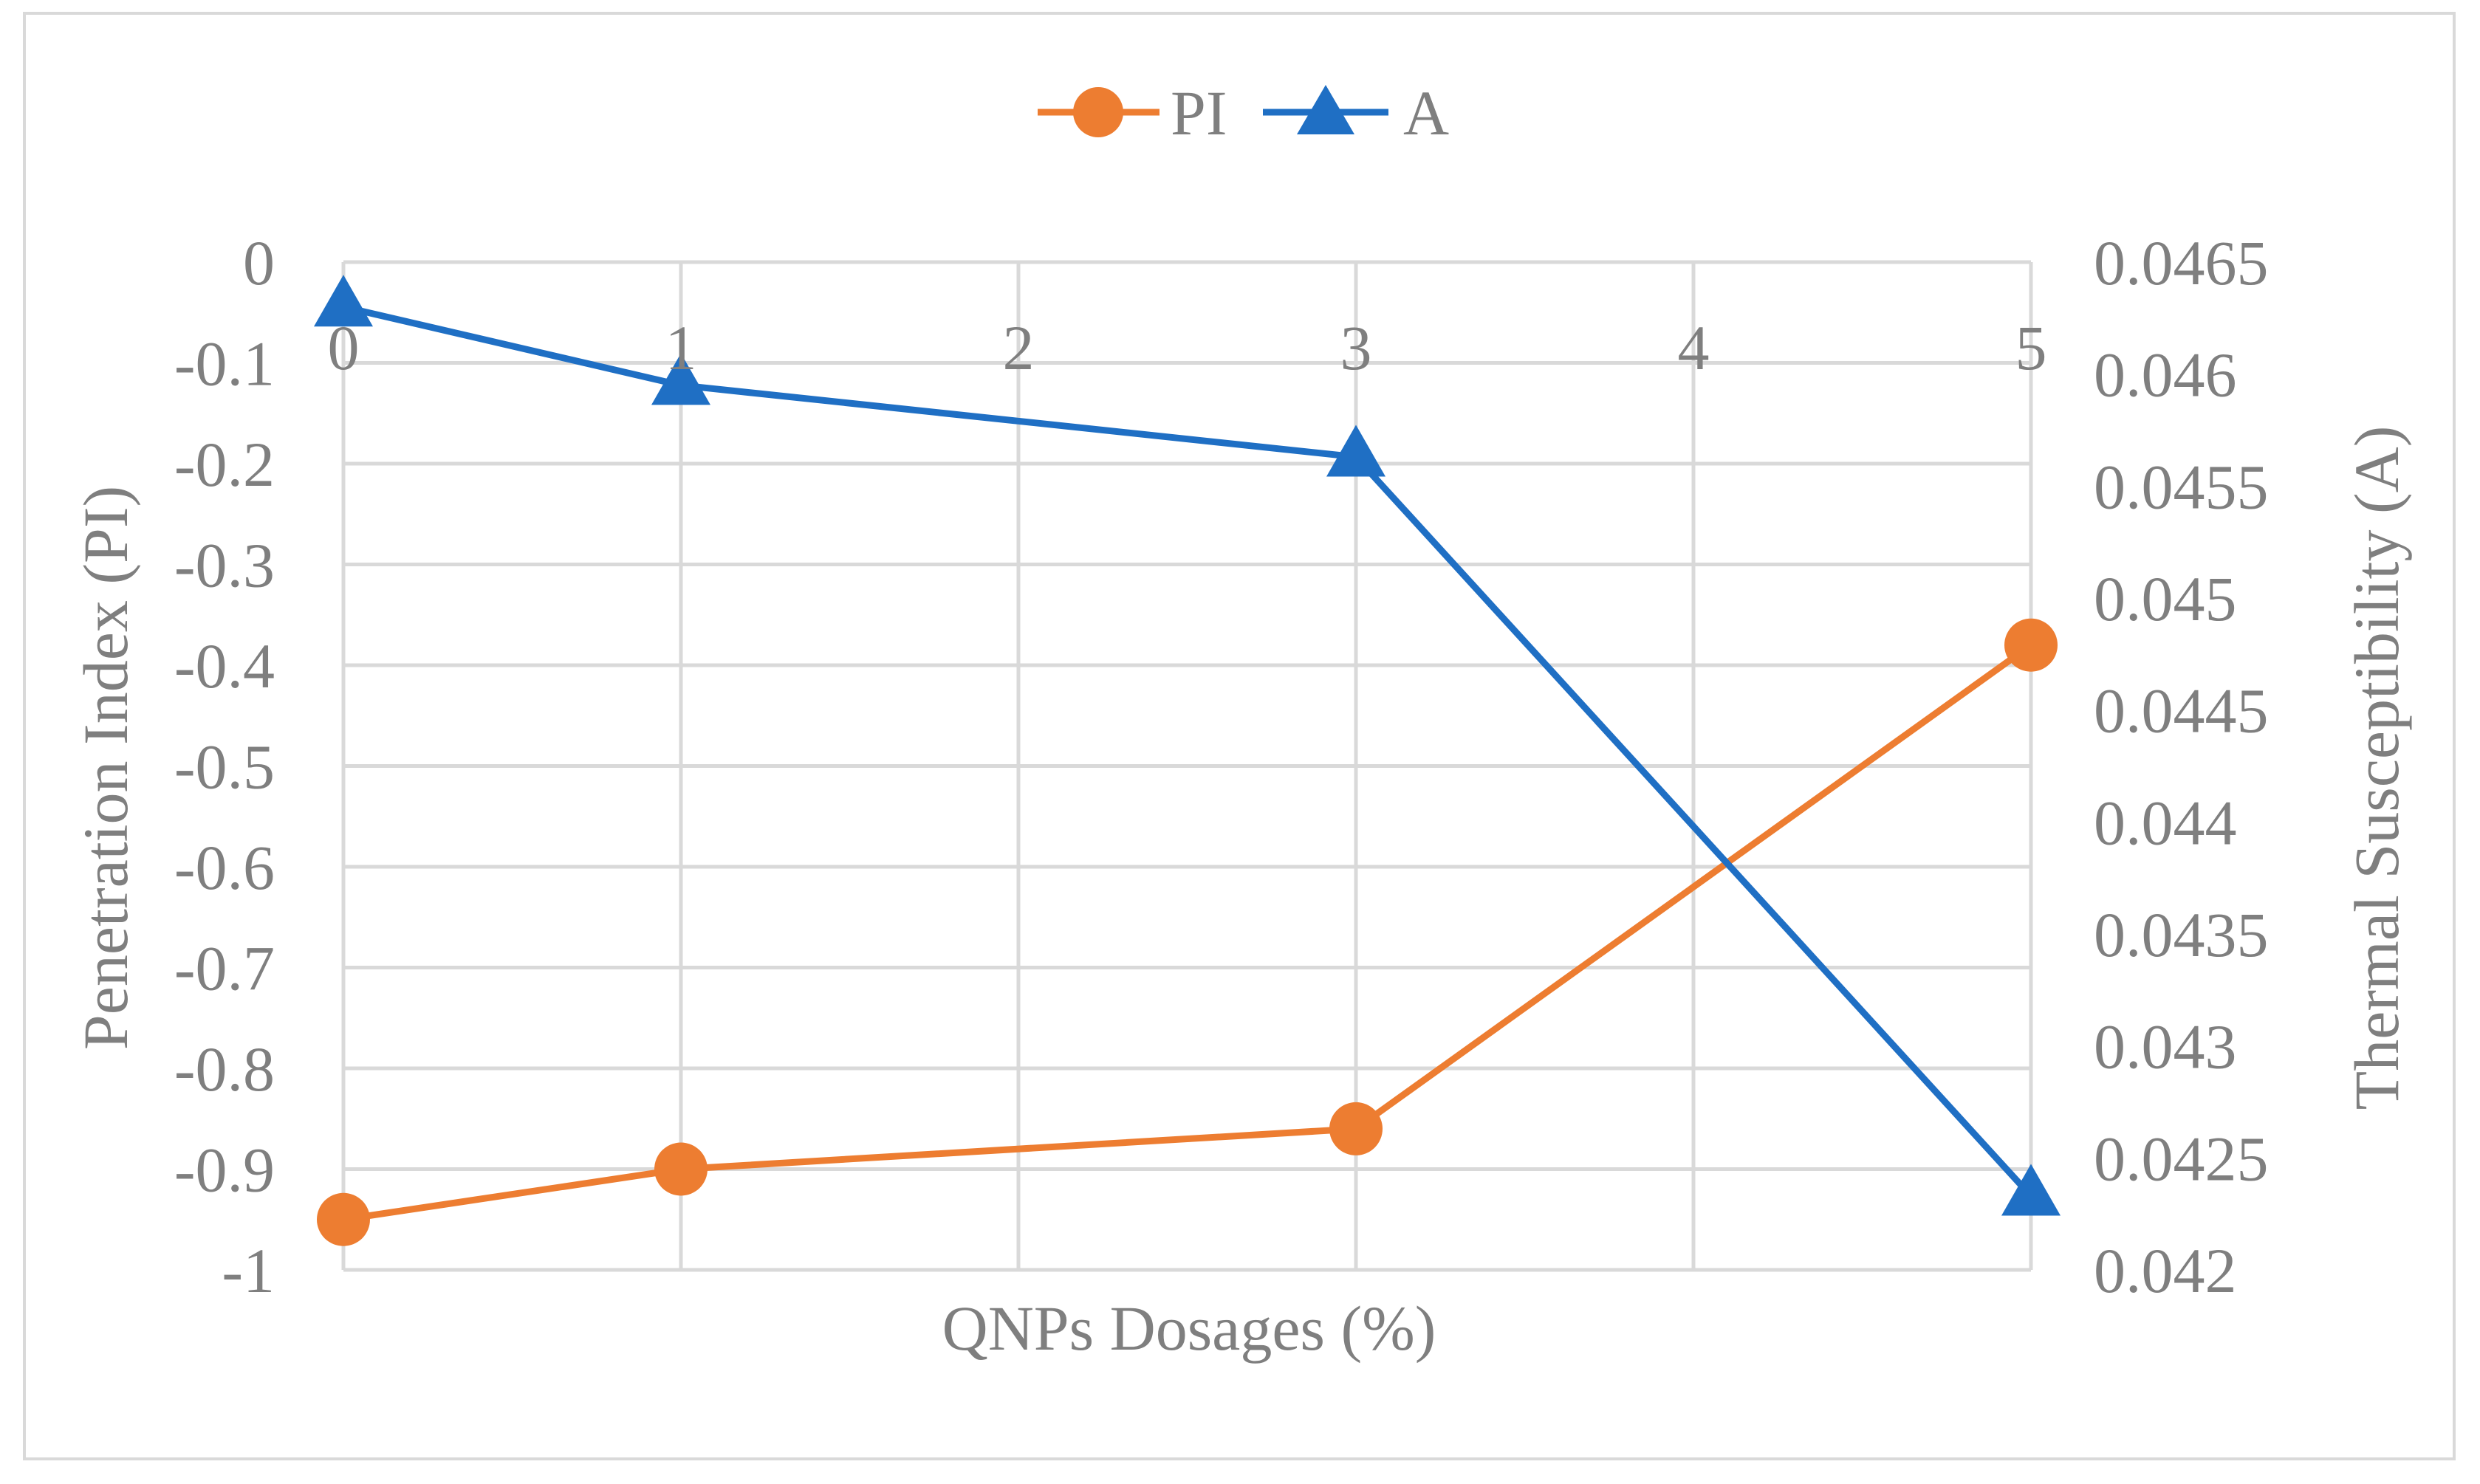 The width and height of the screenshot is (2480, 1484). Describe the element at coordinates (1694, 347) in the screenshot. I see `x-tick-label: 4` at that location.